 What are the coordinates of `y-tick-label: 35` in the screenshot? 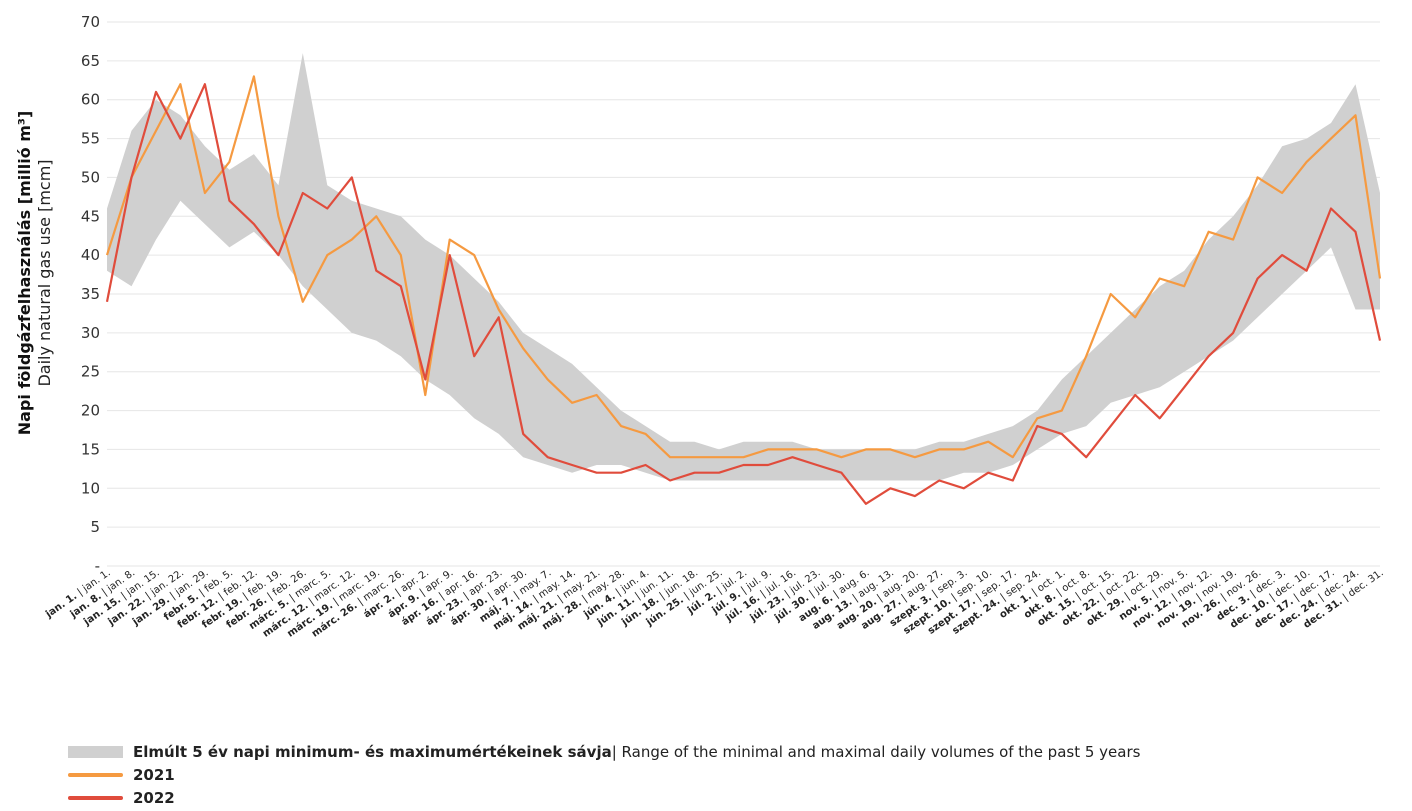 It's located at (90, 294).